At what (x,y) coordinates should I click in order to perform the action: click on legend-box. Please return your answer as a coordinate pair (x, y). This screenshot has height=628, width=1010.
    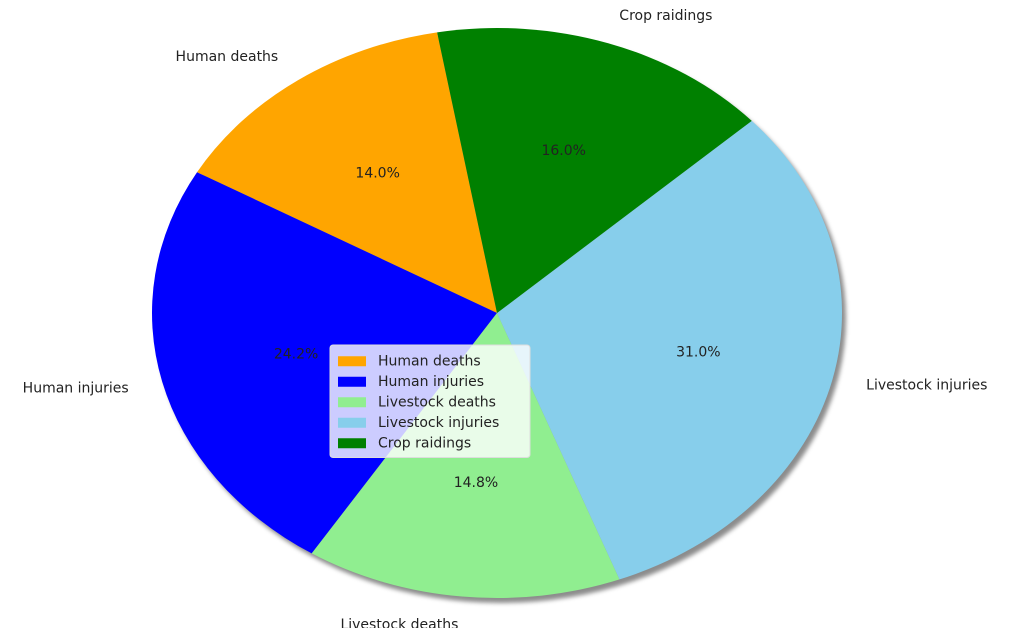
    Looking at the image, I should click on (430, 401).